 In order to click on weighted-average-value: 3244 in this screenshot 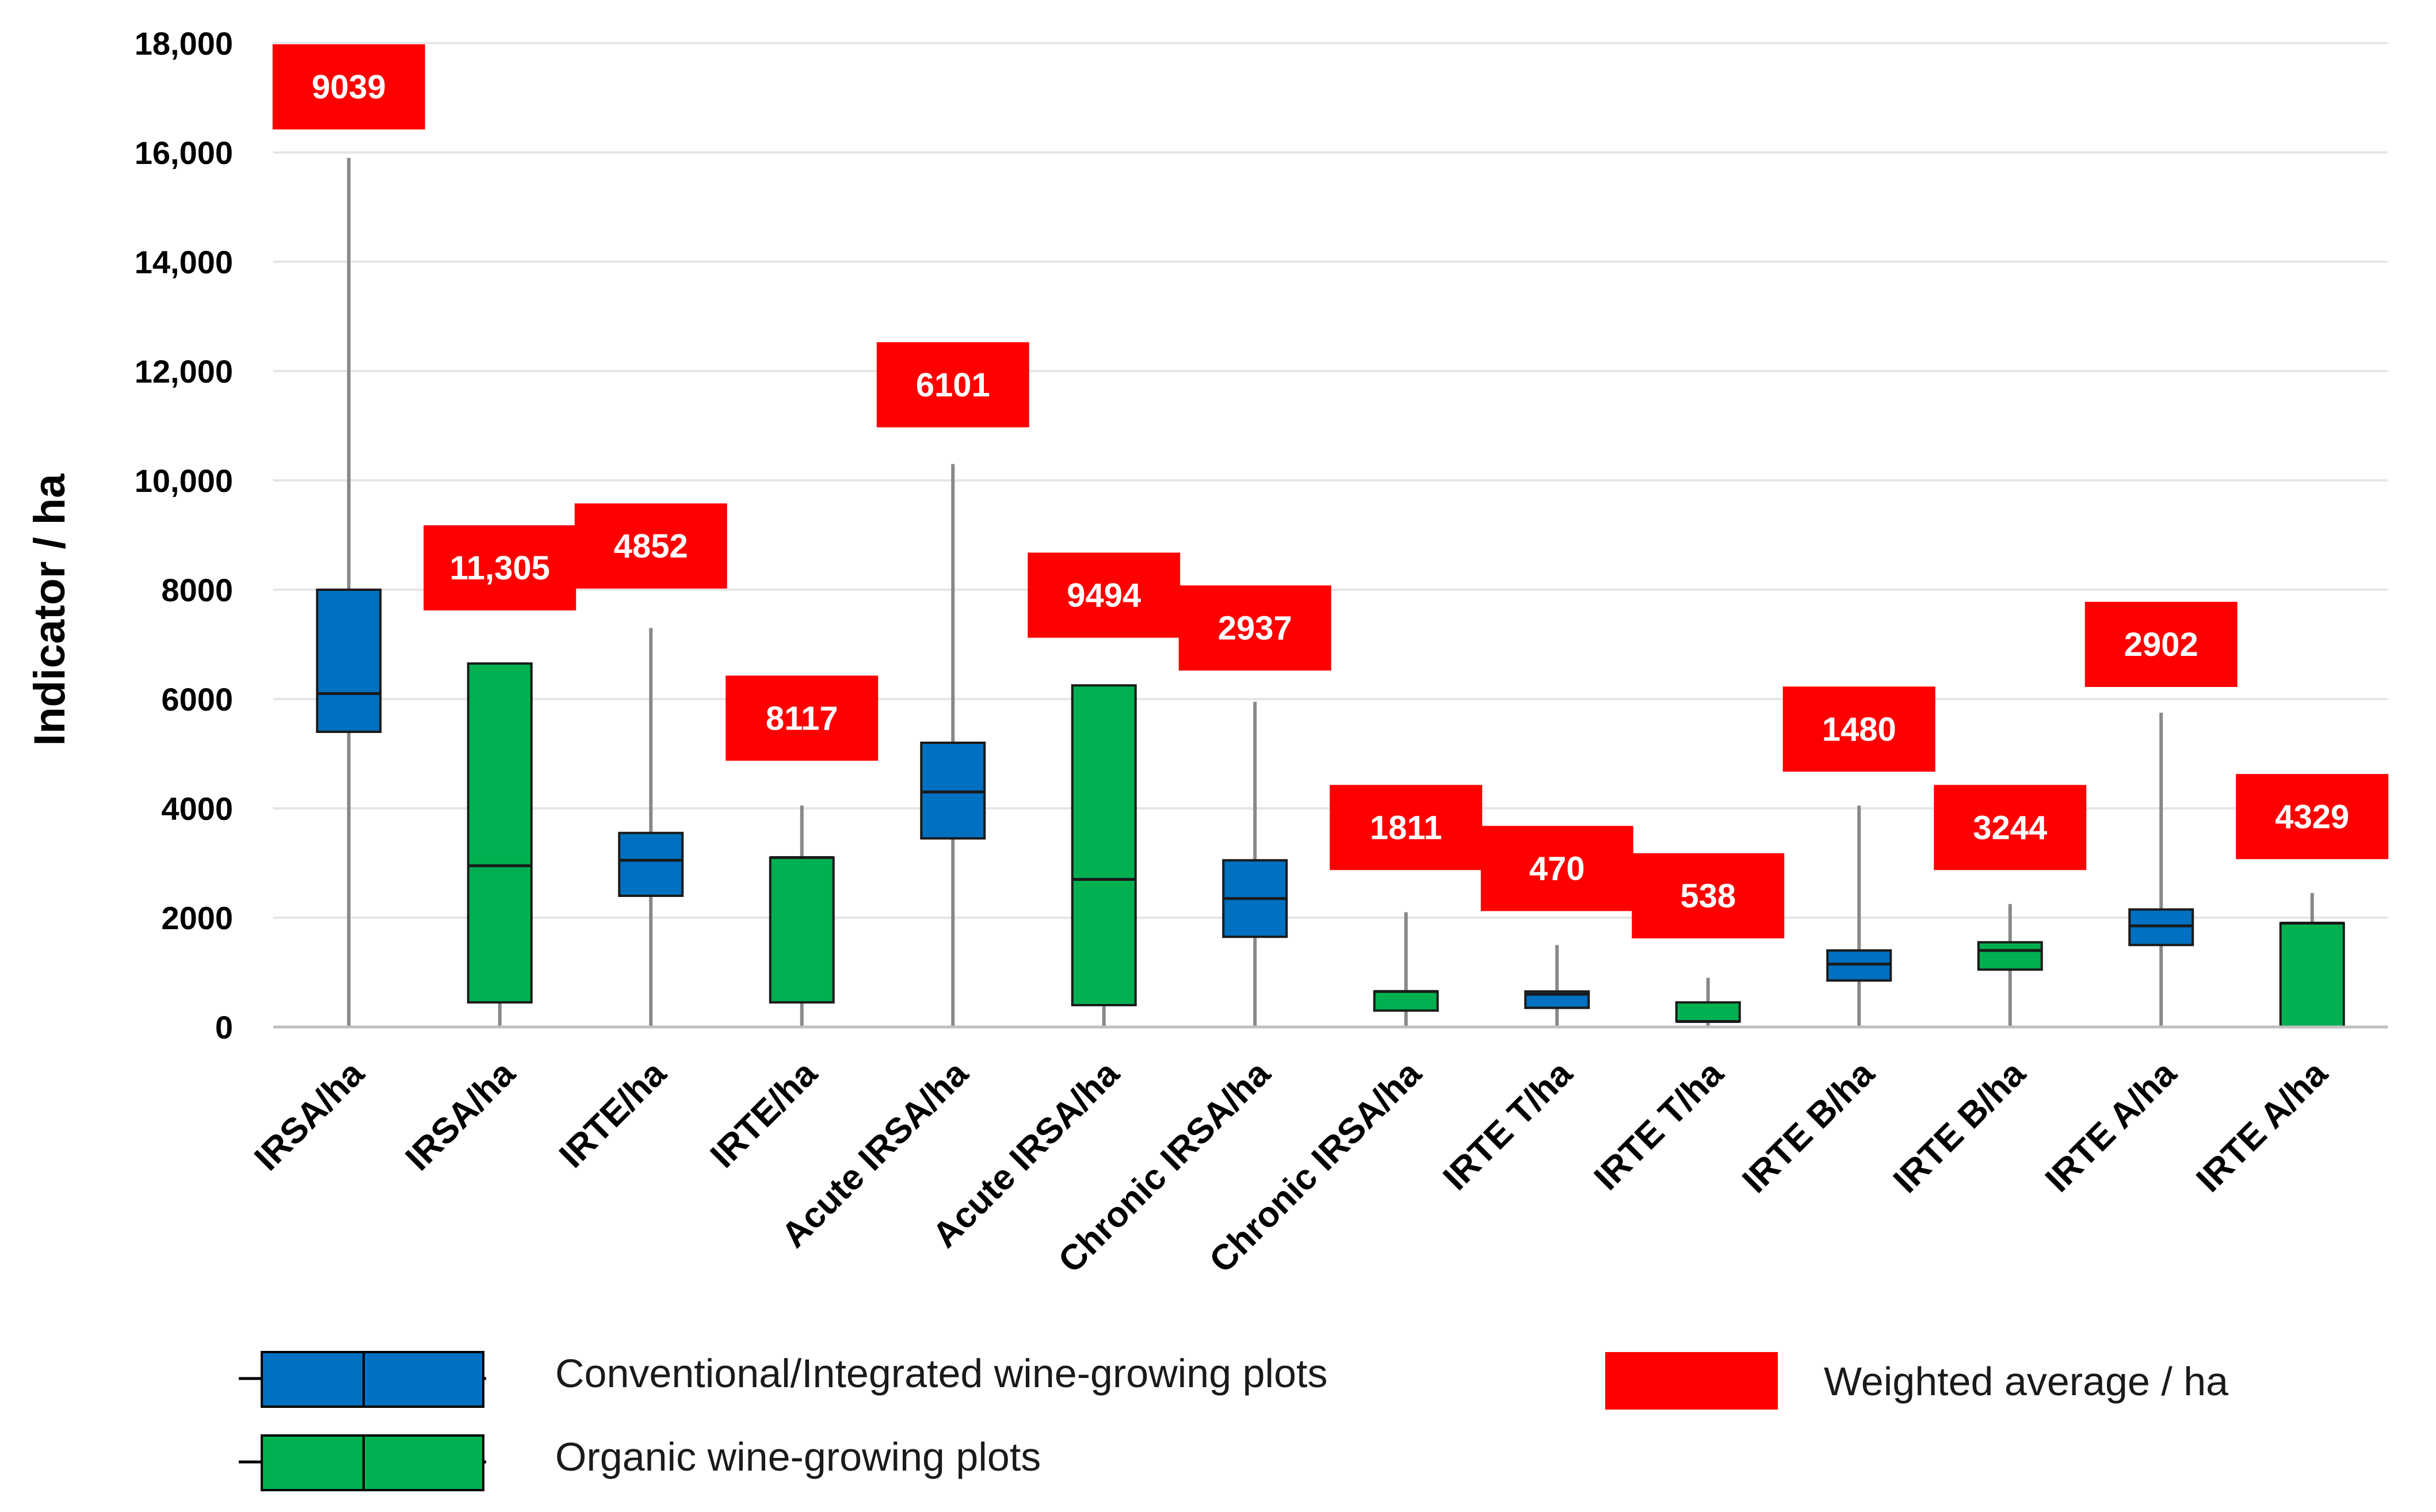, I will do `click(2010, 827)`.